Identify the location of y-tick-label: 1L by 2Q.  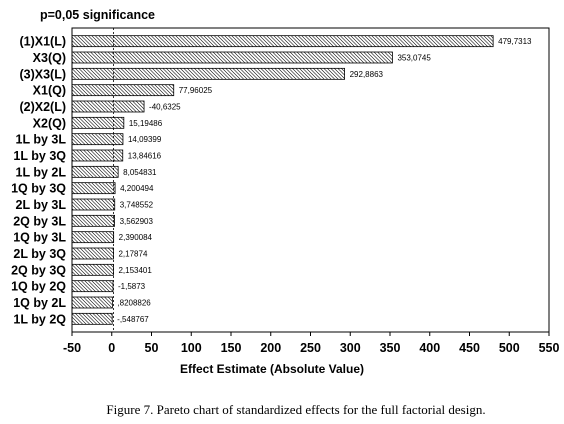
(39, 319).